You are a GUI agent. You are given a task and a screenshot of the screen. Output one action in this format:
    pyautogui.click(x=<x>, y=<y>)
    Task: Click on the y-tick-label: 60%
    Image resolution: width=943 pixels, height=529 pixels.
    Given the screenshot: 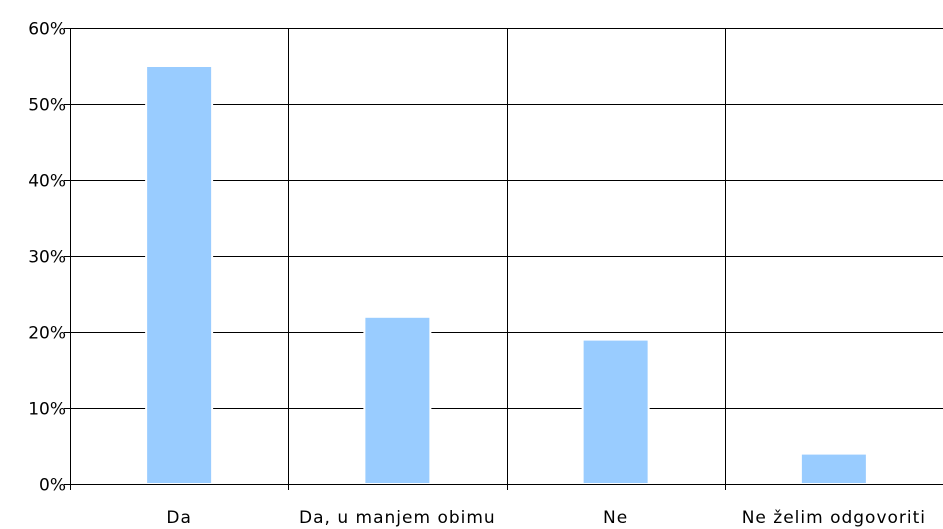 What is the action you would take?
    pyautogui.click(x=47, y=30)
    